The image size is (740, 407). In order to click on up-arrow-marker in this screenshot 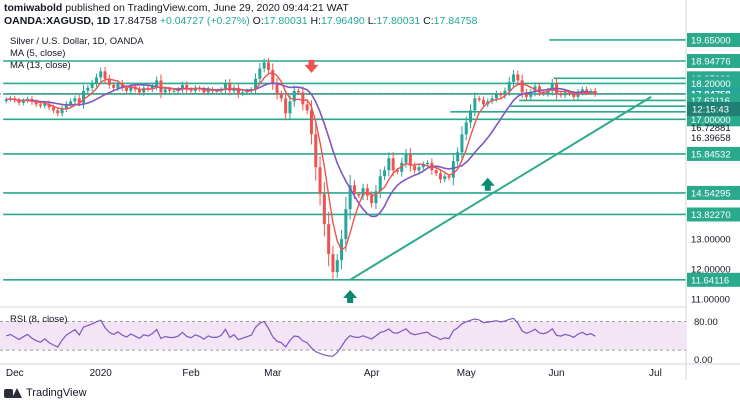, I will do `click(487, 184)`.